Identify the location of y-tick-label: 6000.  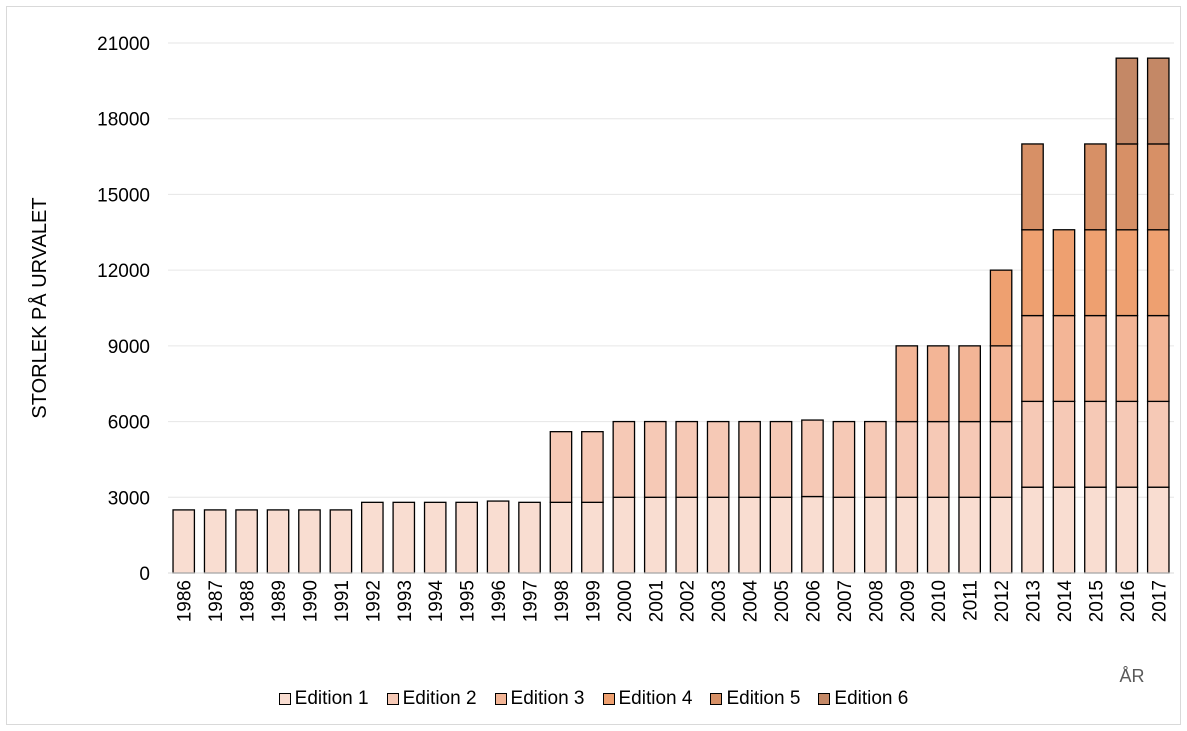
(129, 423).